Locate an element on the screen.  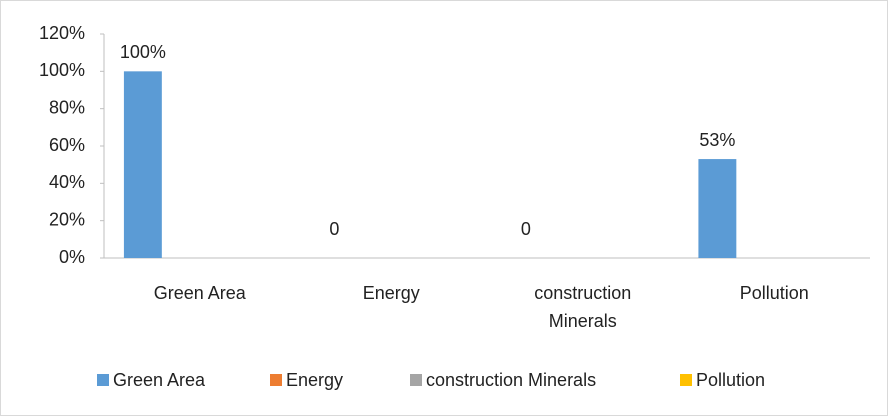
legend-label: Green Area is located at coordinates (159, 380).